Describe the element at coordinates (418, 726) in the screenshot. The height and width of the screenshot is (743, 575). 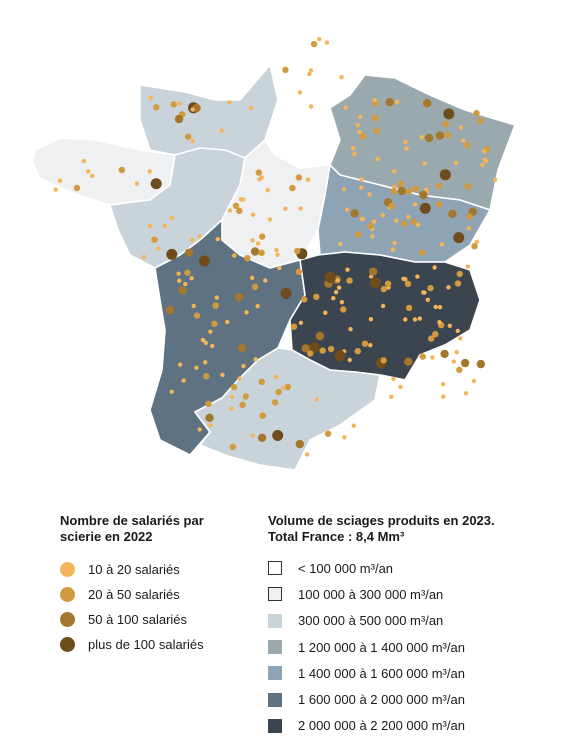
I see `legend-volume-item: 2 000 000 à 2 200 000 m³/an` at that location.